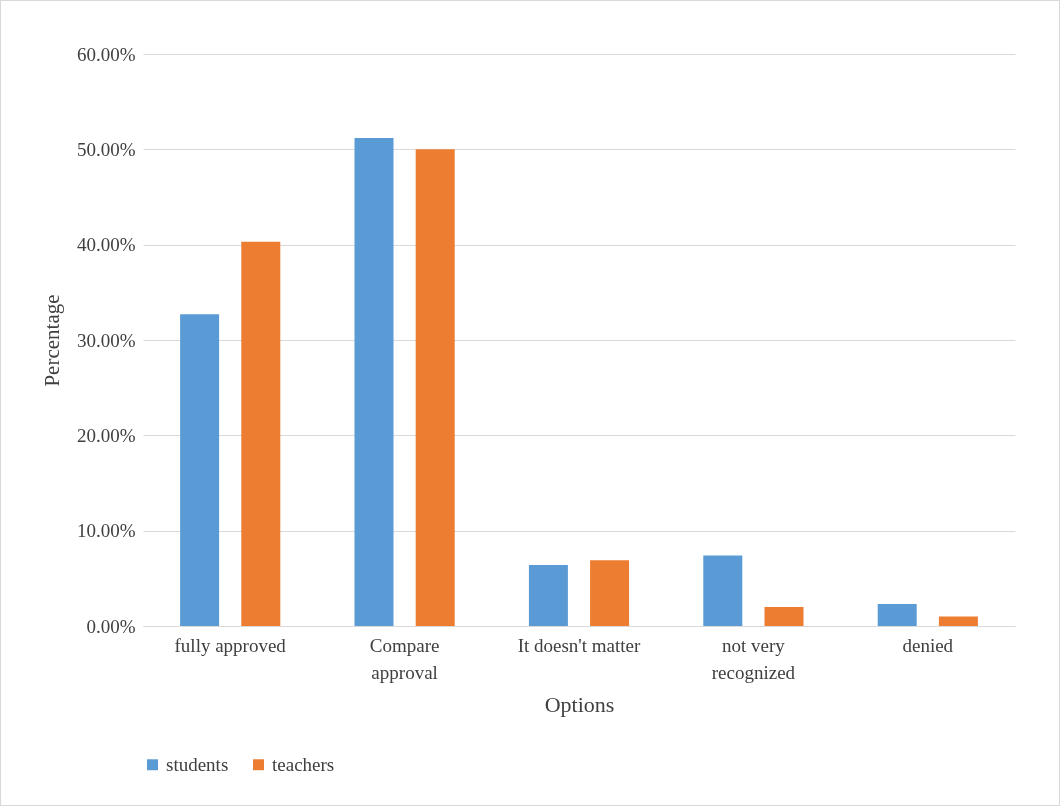 This screenshot has width=1062, height=808. What do you see at coordinates (928, 645) in the screenshot?
I see `x-tick-label: denied` at bounding box center [928, 645].